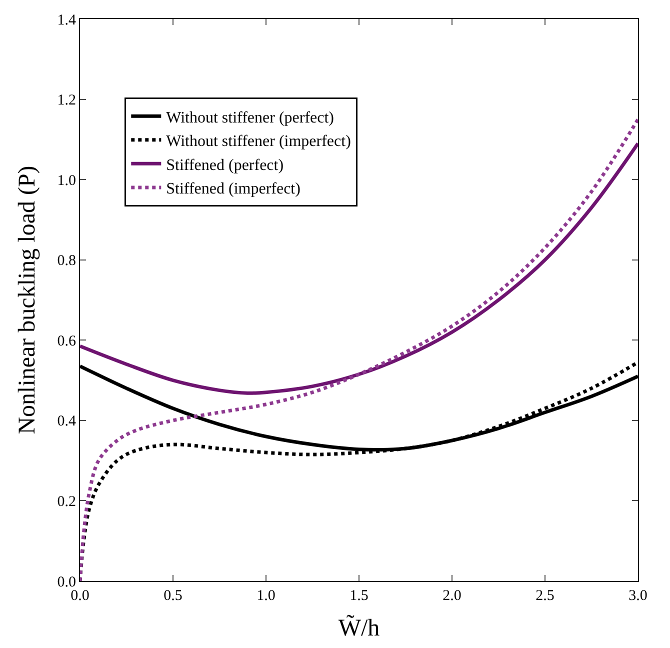  I want to click on x-tick-label: 1.0, so click(266, 596).